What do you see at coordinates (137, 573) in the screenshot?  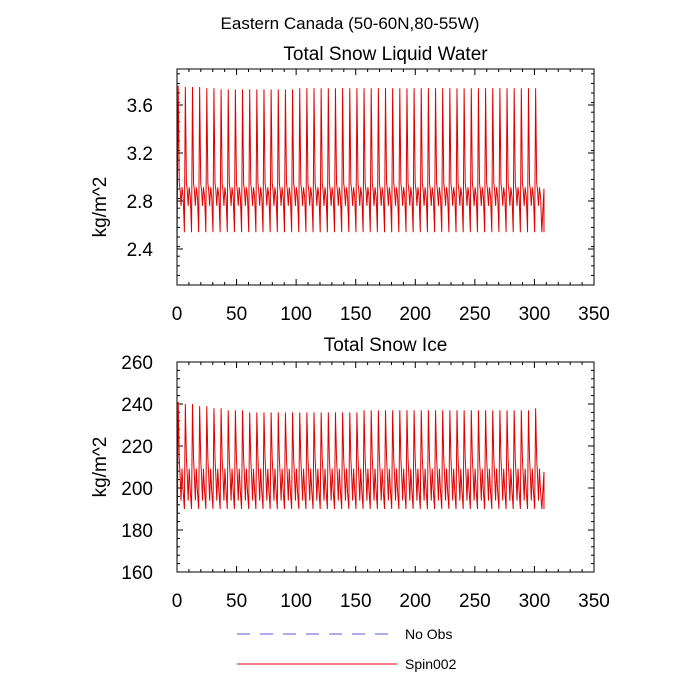 I see `y-tick-label: 160` at bounding box center [137, 573].